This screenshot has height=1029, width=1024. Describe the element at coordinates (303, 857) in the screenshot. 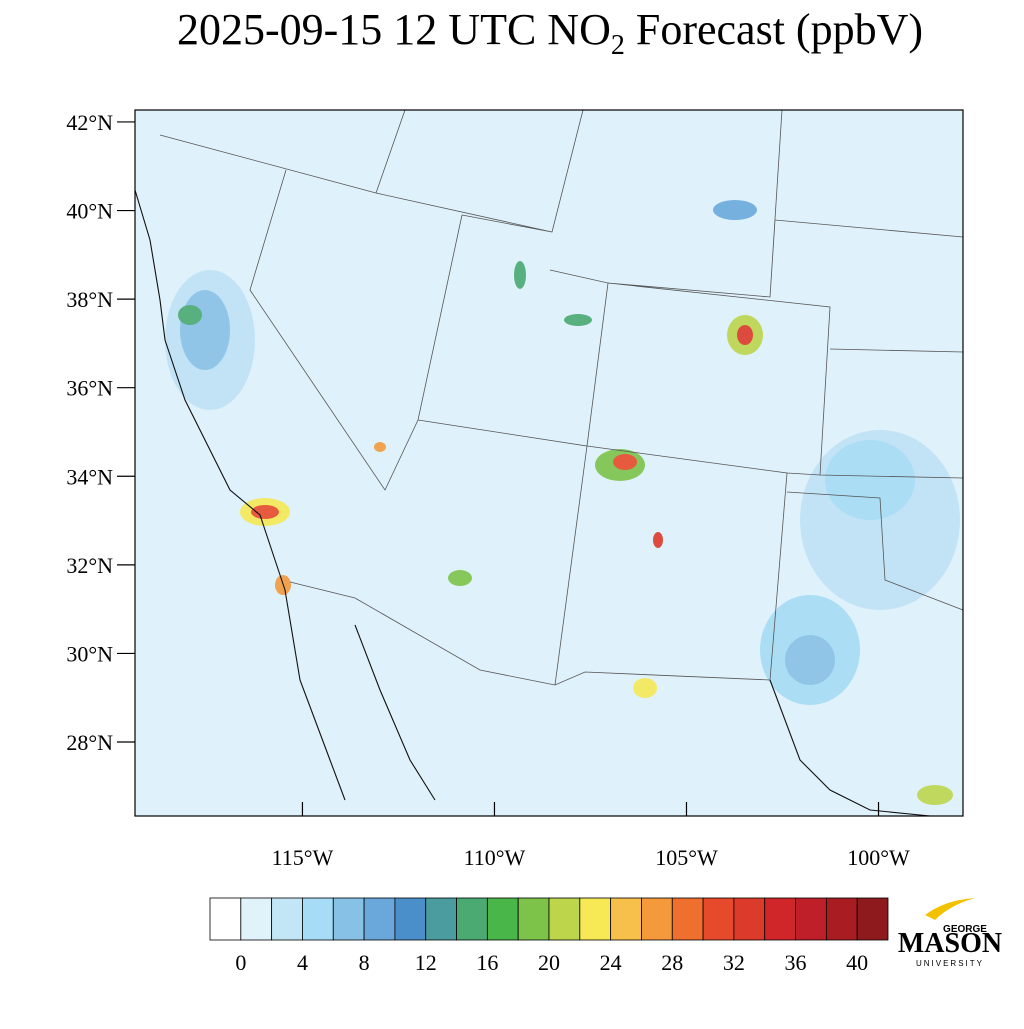

I see `lon-label: 115°W` at that location.